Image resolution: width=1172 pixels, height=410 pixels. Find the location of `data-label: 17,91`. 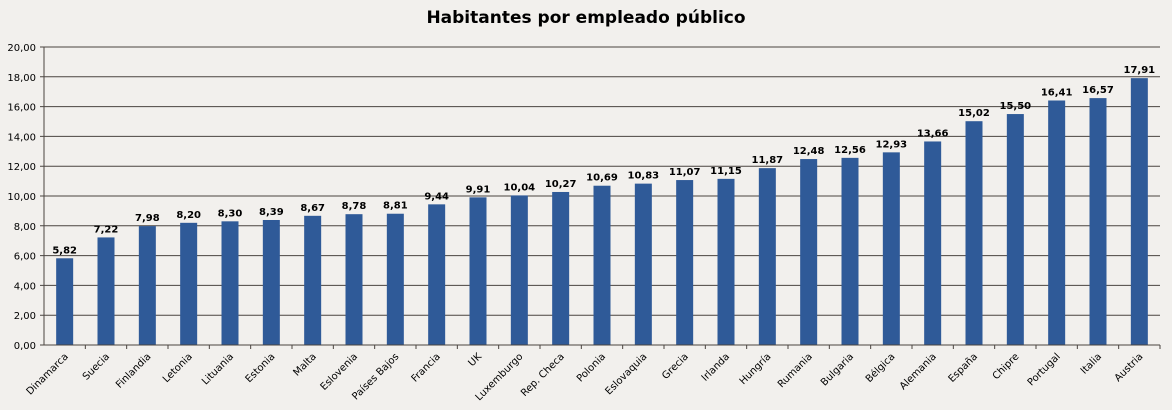

data-label: 17,91 is located at coordinates (1140, 70).